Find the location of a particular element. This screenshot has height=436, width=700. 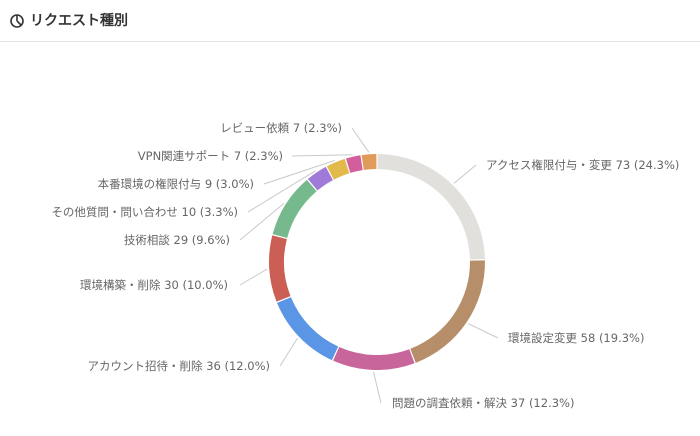

slice-label: 技術相談 29 (9.6%) is located at coordinates (177, 240).